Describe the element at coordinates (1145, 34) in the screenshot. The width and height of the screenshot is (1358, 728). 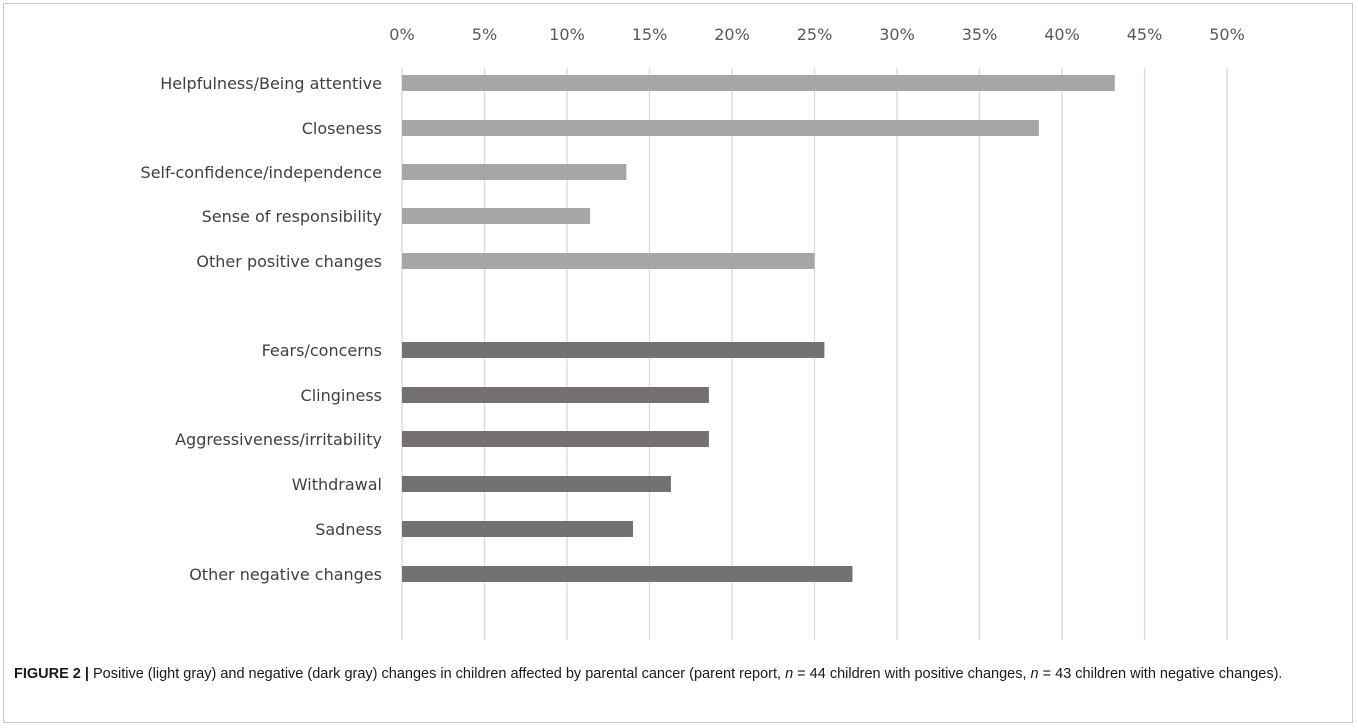
I see `x-tick-label: 45%` at that location.